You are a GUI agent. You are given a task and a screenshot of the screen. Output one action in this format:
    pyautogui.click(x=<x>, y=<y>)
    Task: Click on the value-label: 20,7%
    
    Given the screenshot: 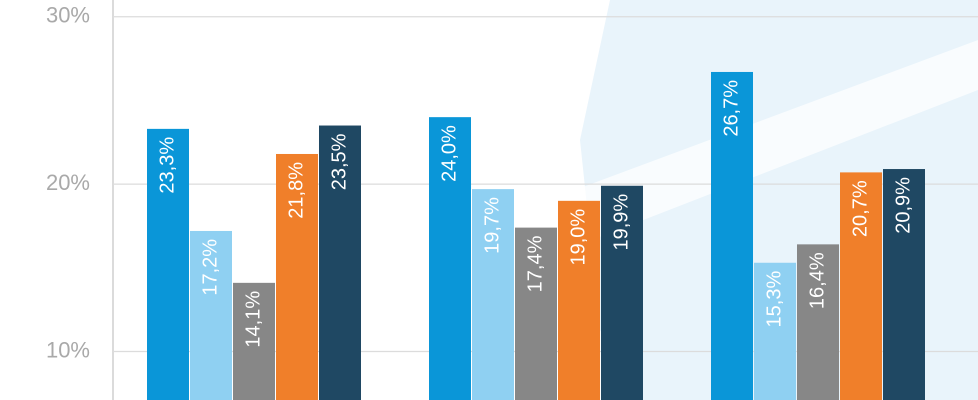 What is the action you would take?
    pyautogui.click(x=860, y=208)
    